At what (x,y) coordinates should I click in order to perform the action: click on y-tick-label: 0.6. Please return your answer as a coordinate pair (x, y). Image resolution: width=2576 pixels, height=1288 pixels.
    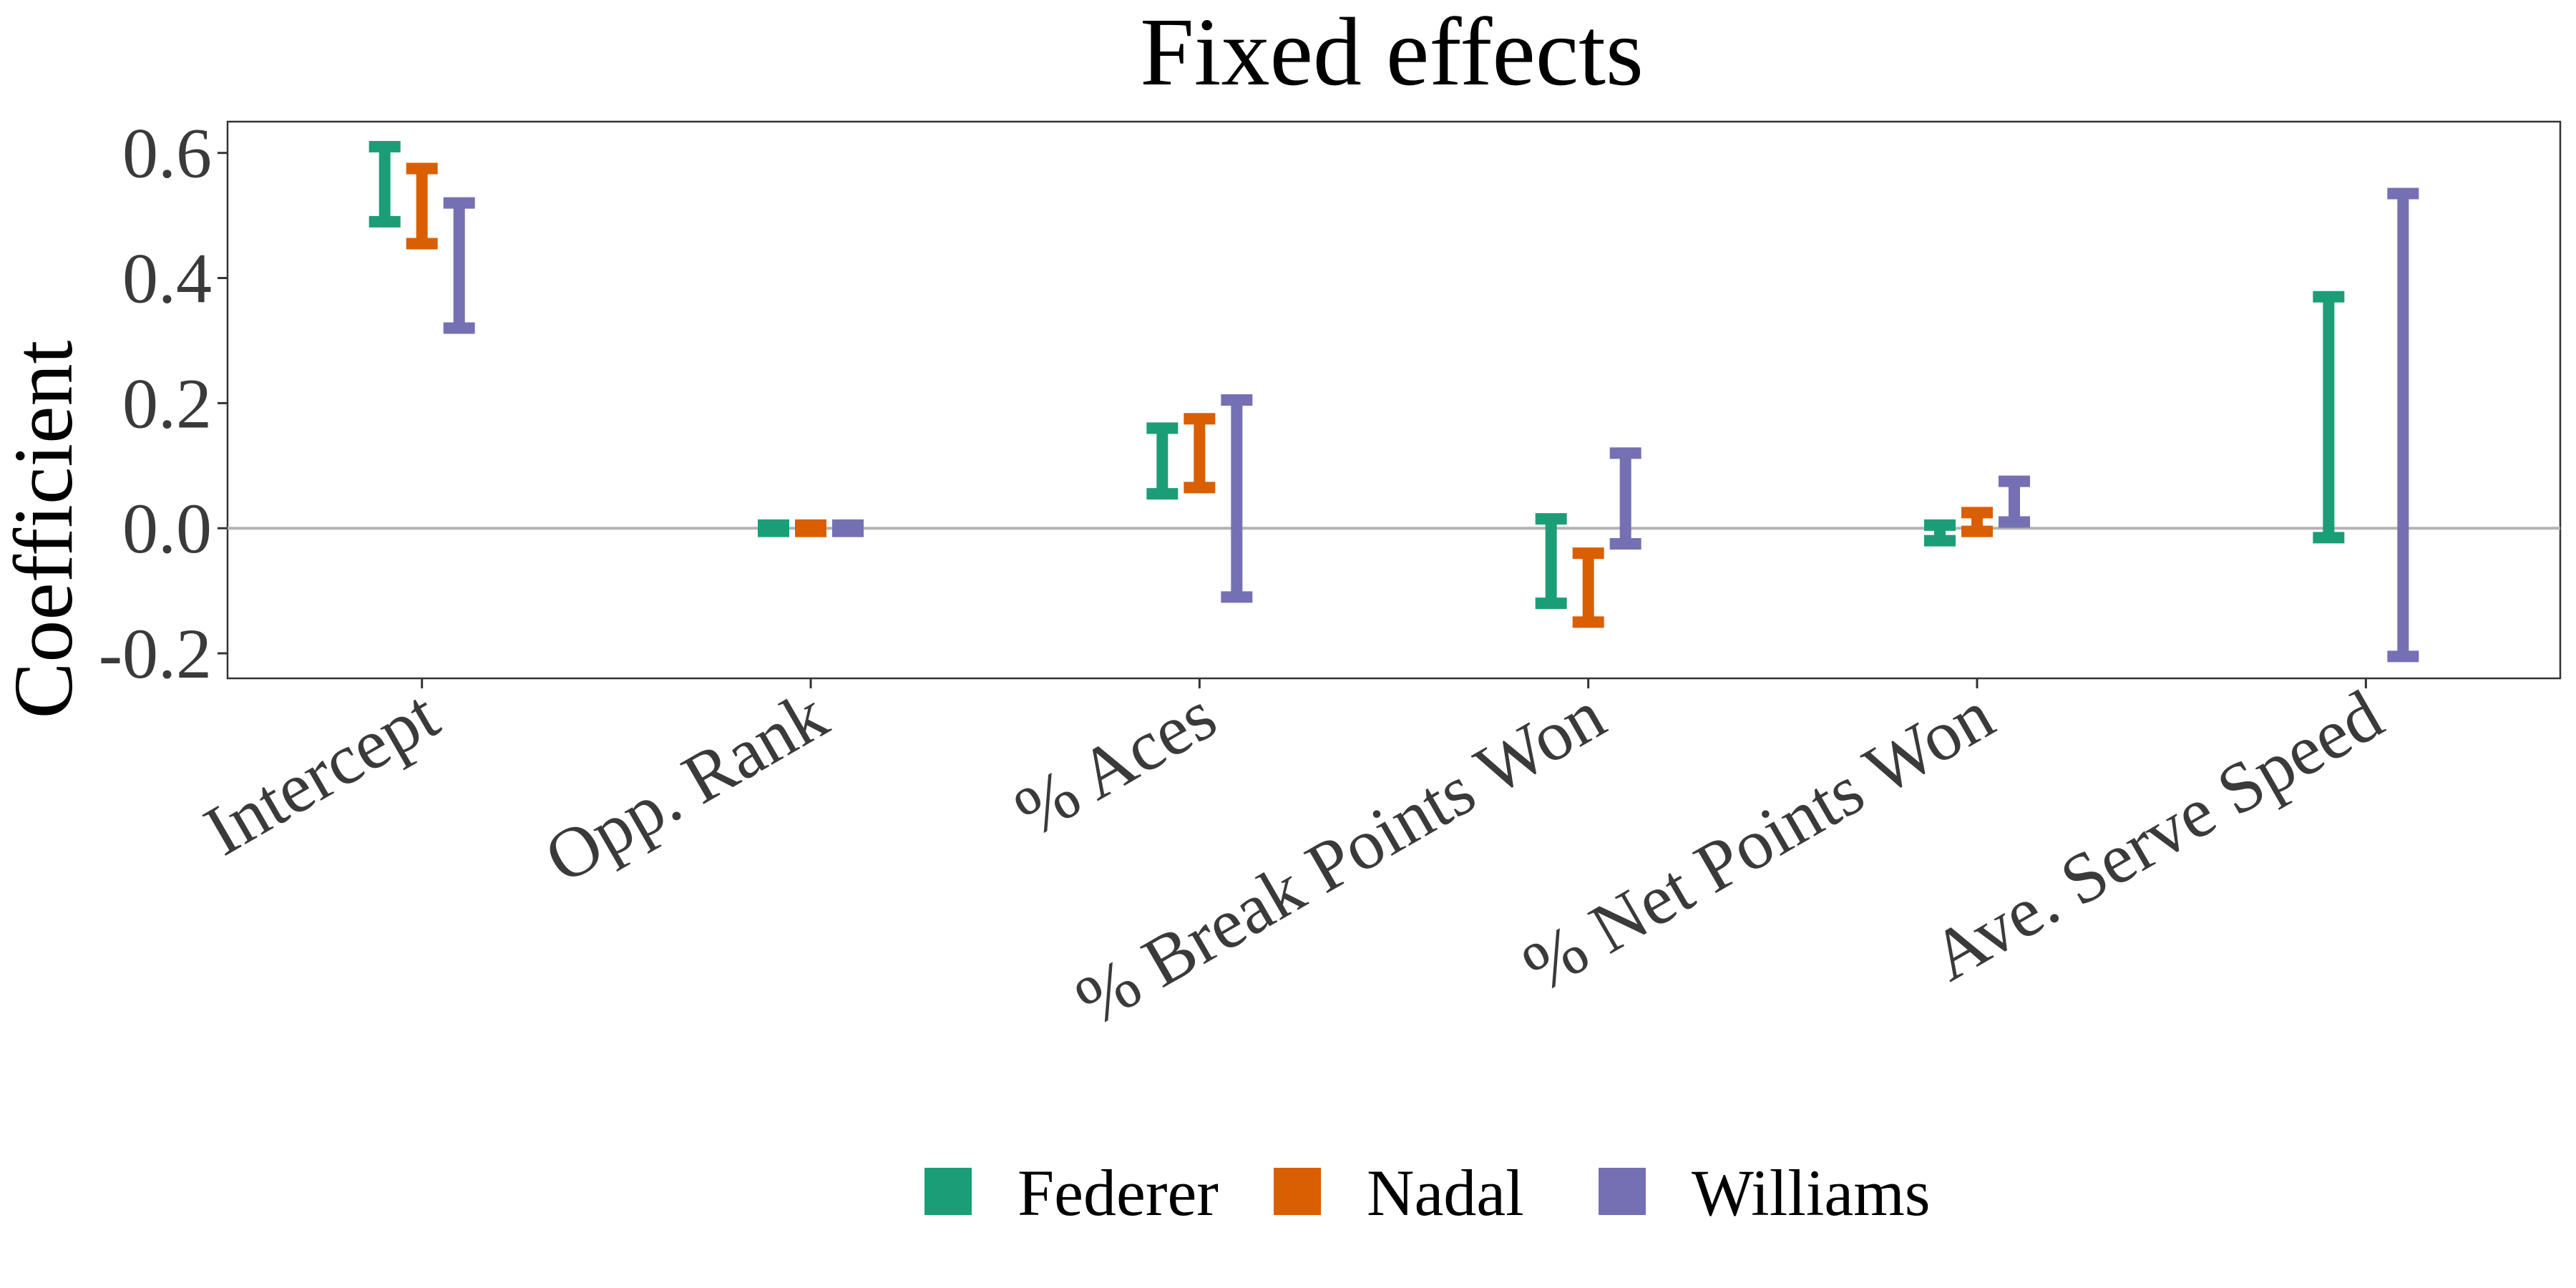
    Looking at the image, I should click on (167, 153).